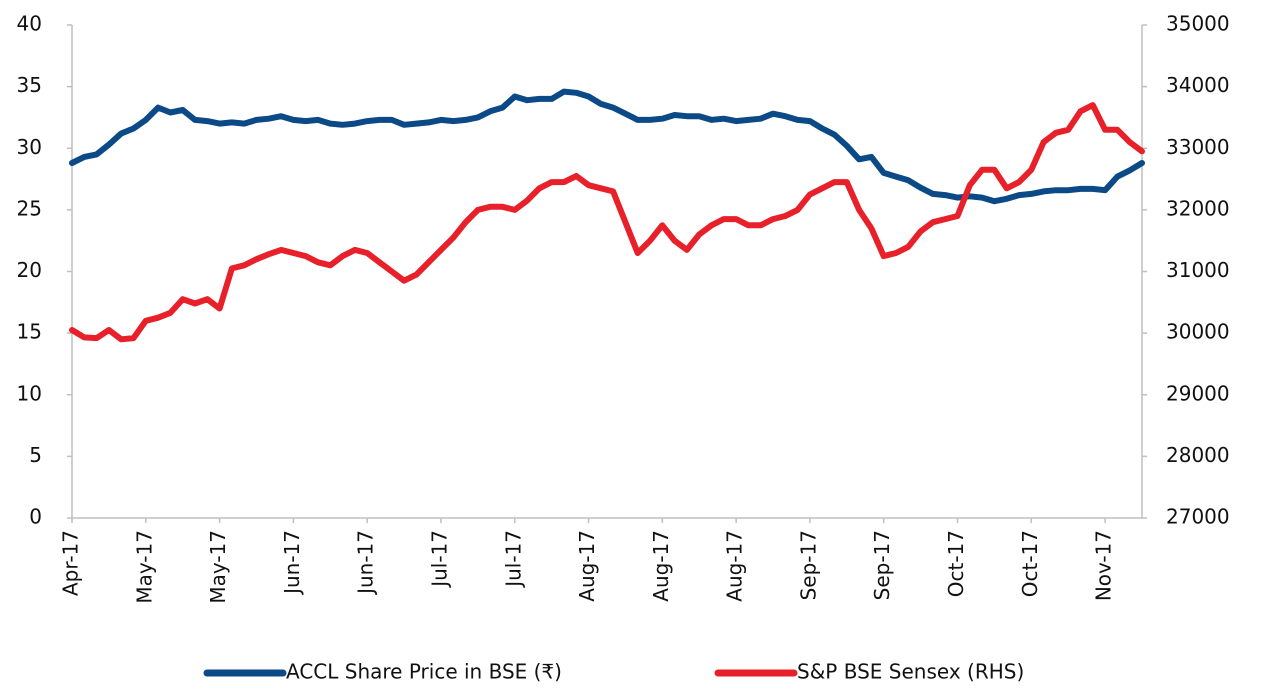 The image size is (1267, 689). I want to click on y-tick-label: 35, so click(29, 85).